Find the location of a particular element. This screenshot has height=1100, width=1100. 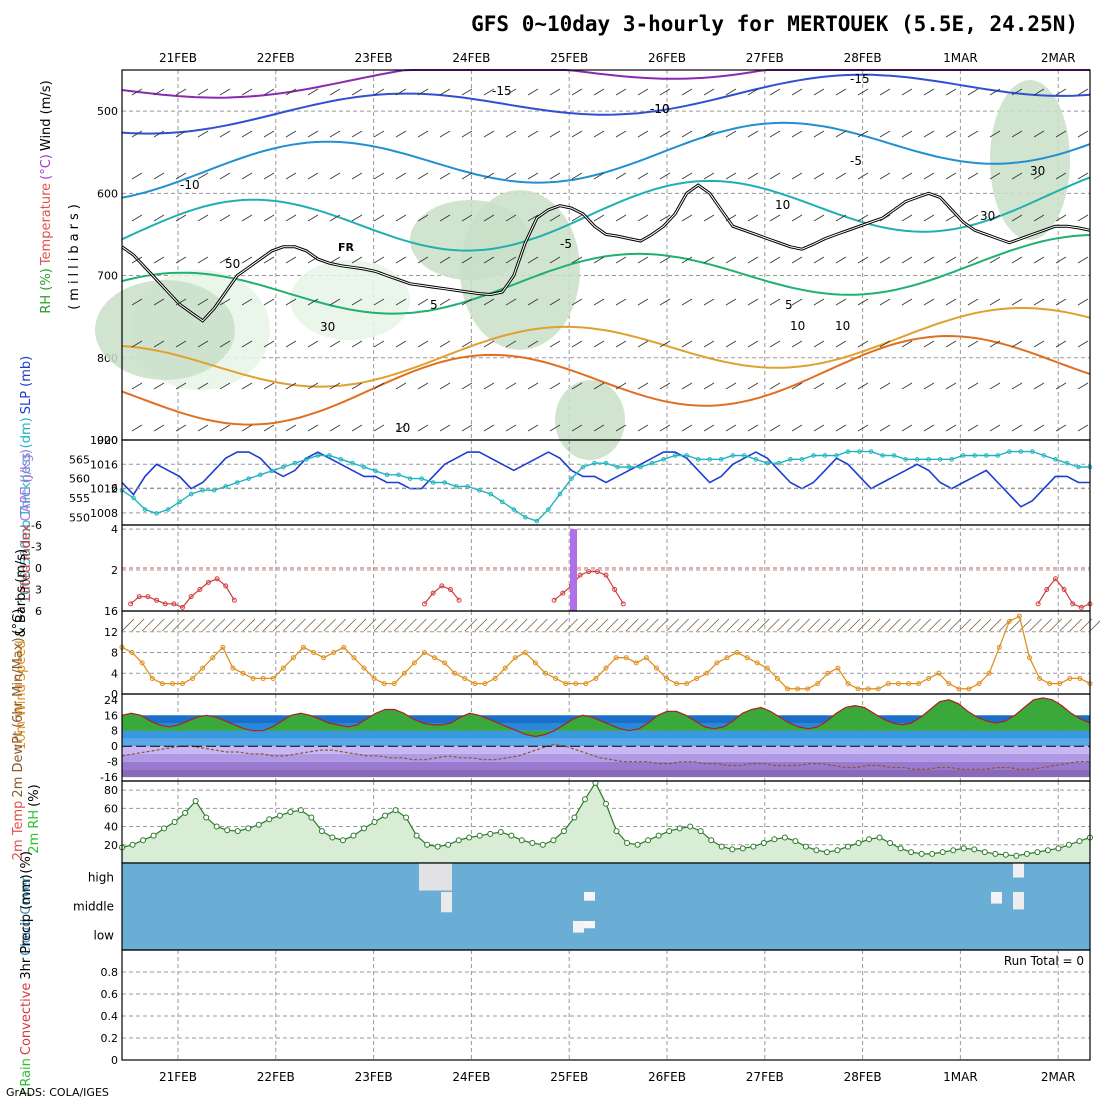

rh-shade is located at coordinates (590, 420).